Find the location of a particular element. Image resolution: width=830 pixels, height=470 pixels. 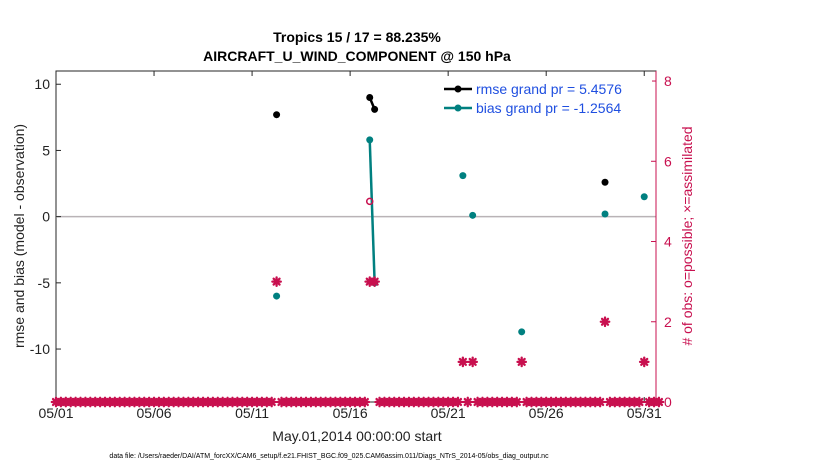

series-line is located at coordinates (372, 211).